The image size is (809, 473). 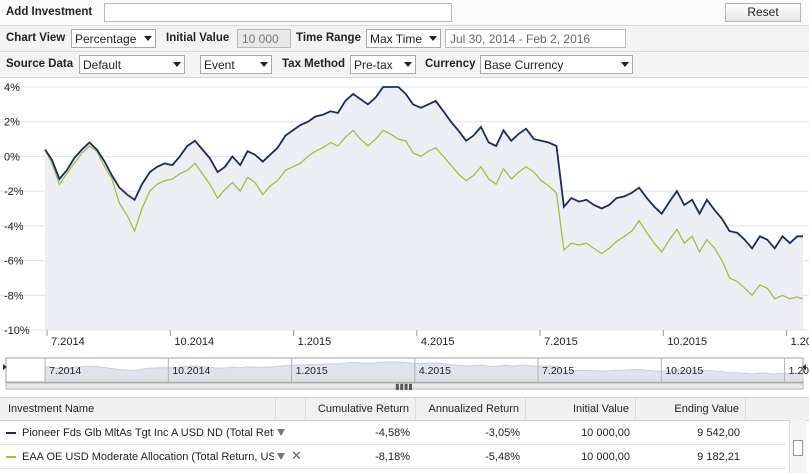 I want to click on tax-method-select: Pre-tax, so click(x=383, y=64).